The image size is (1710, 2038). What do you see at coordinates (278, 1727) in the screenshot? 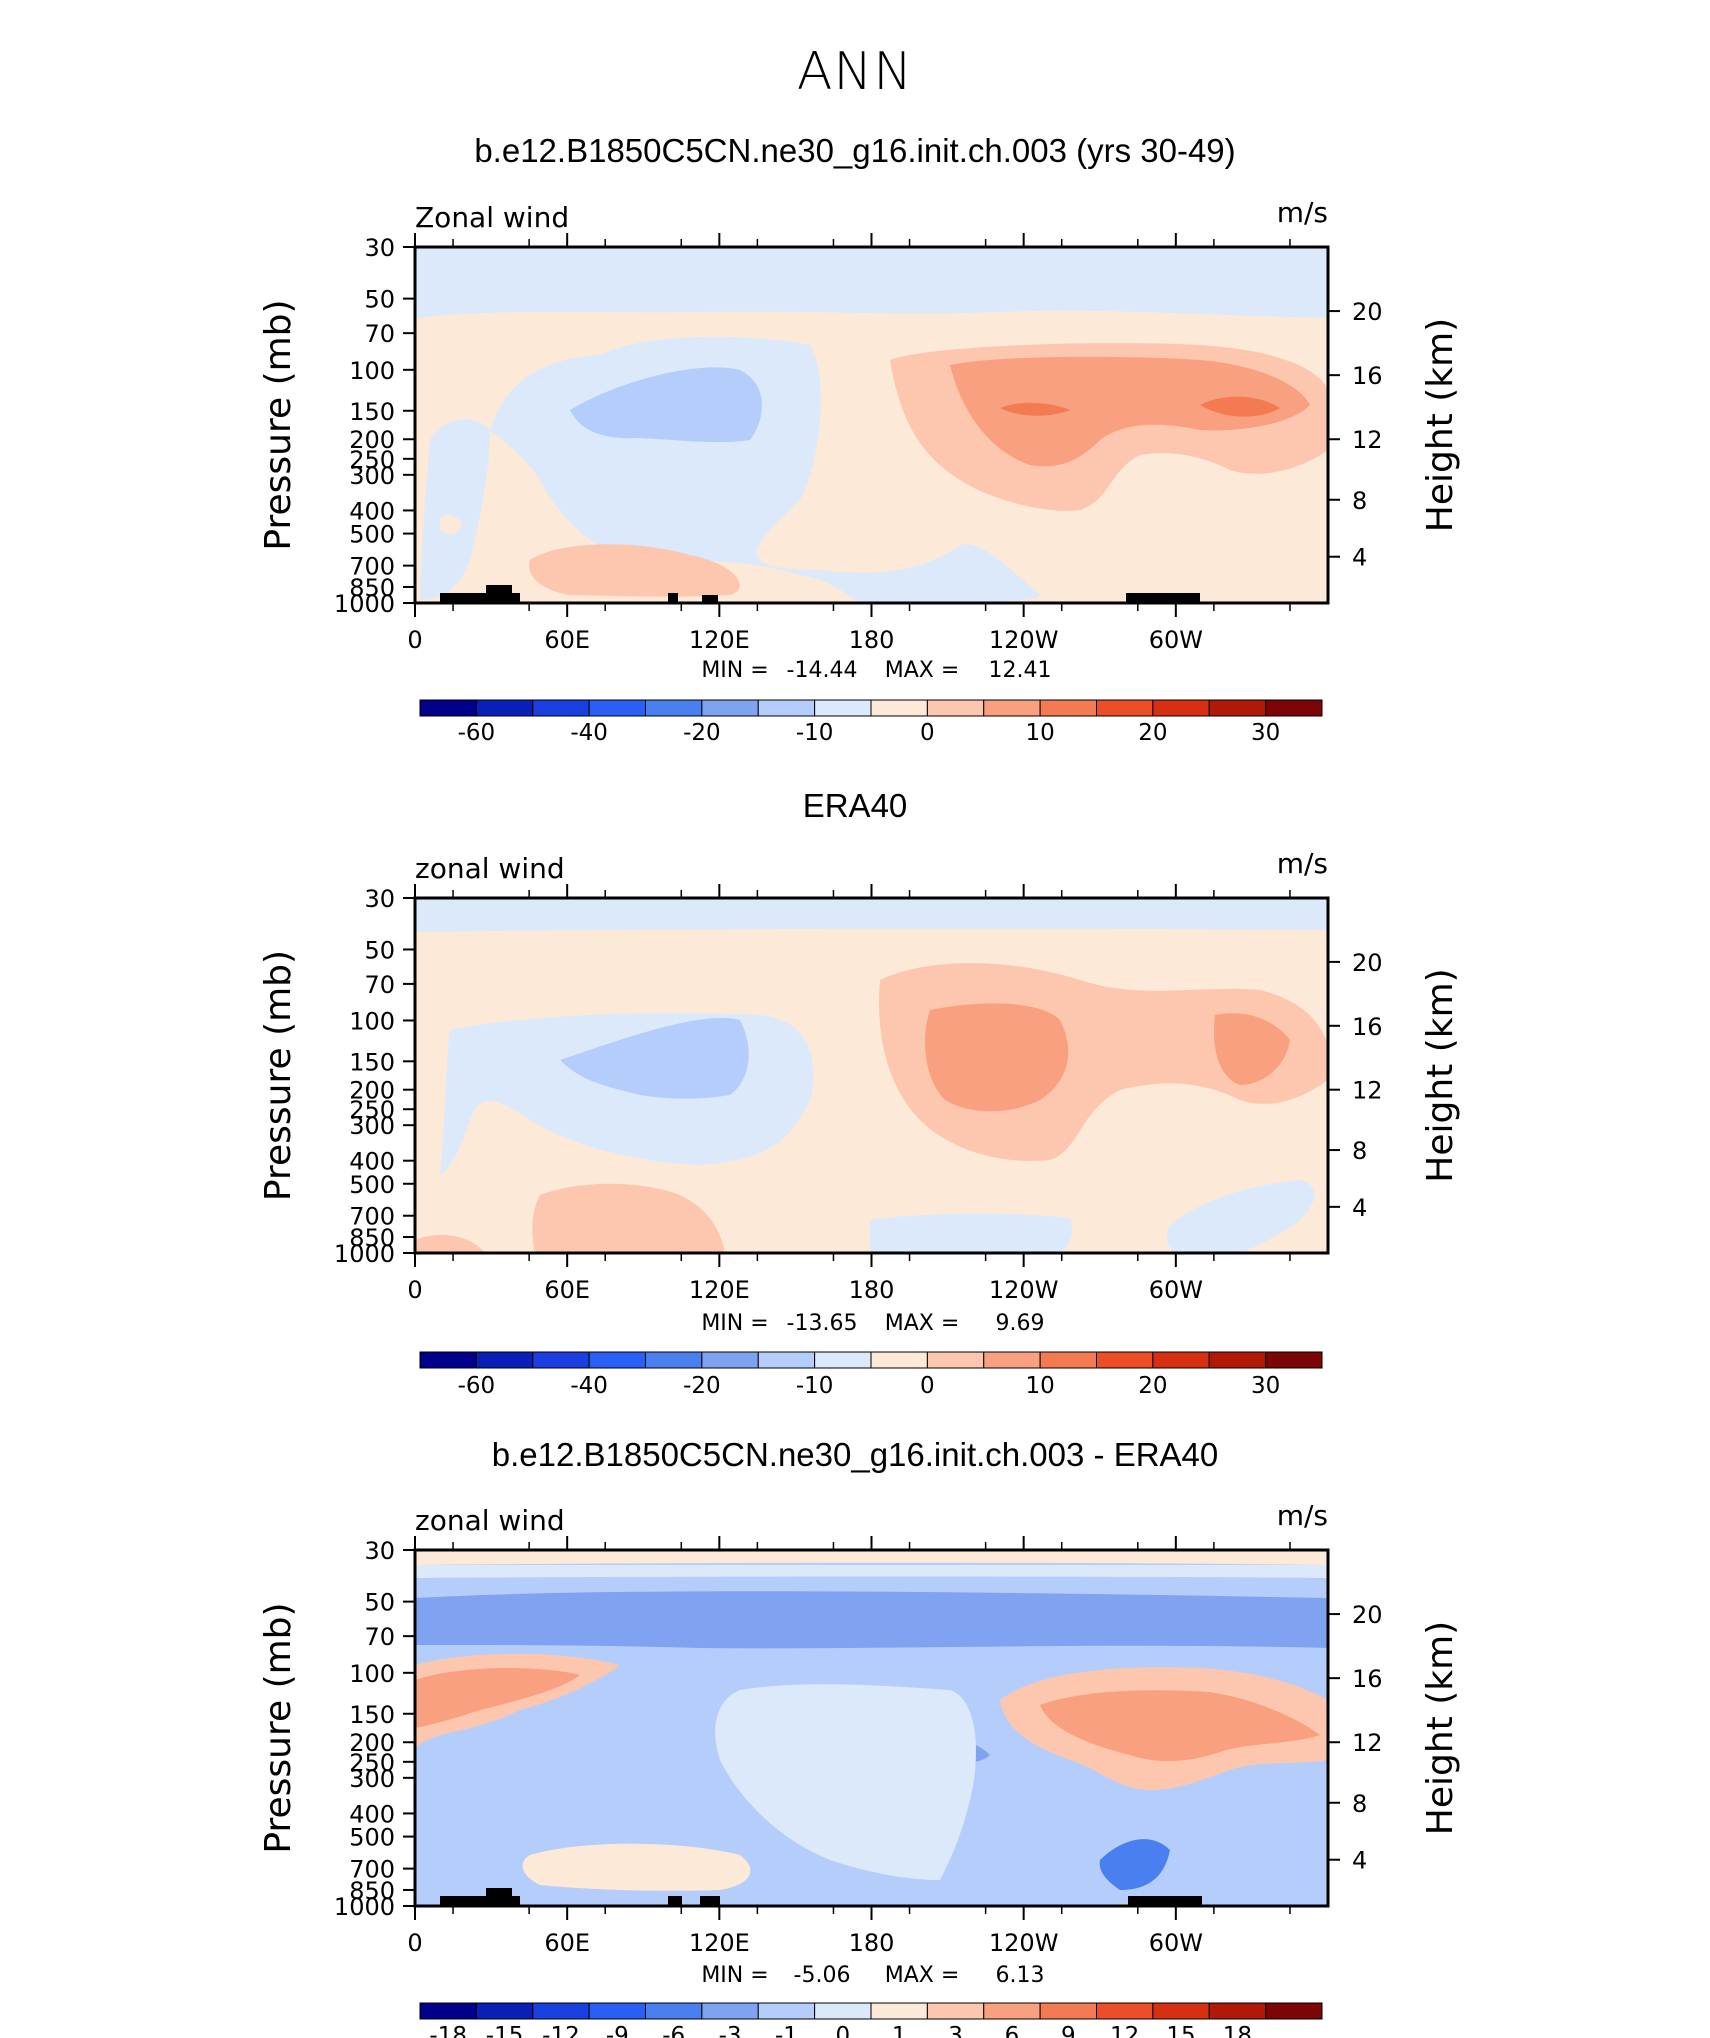
I see `ylabel-3: Pressure (mb)` at bounding box center [278, 1727].